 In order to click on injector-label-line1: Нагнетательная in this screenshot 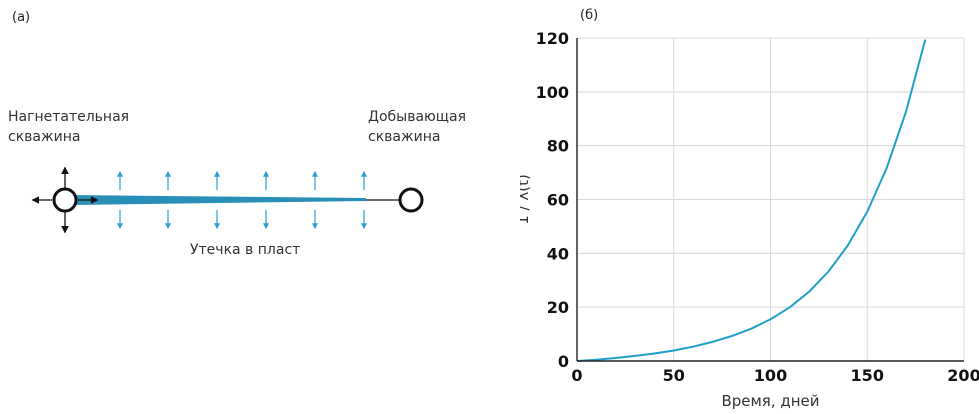, I will do `click(69, 117)`.